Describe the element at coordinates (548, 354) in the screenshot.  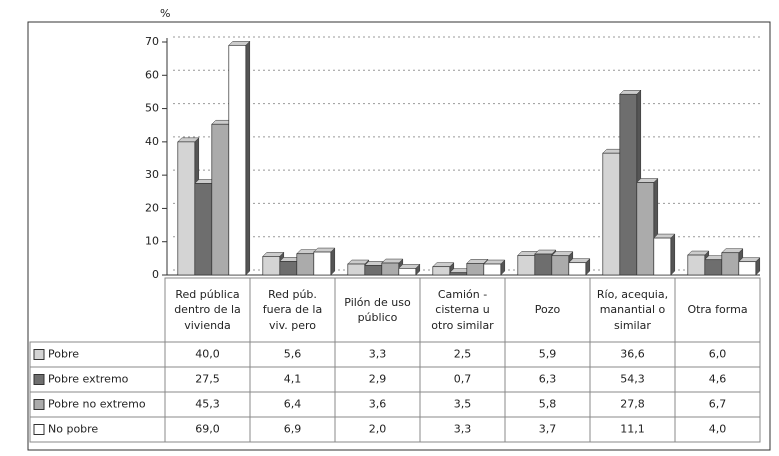
I see `table-value: 5,9` at that location.